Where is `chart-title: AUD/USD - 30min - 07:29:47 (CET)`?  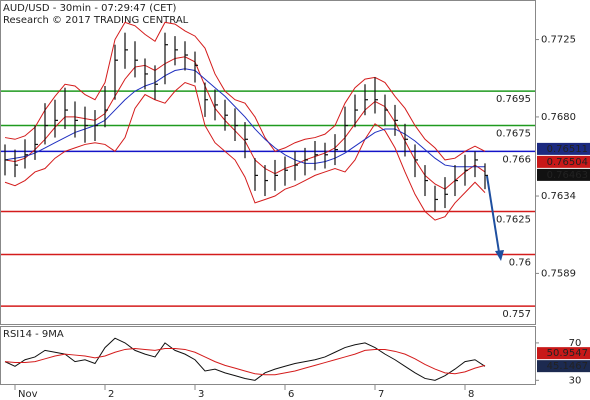 chart-title: AUD/USD - 30min - 07:29:47 (CET) is located at coordinates (90, 8).